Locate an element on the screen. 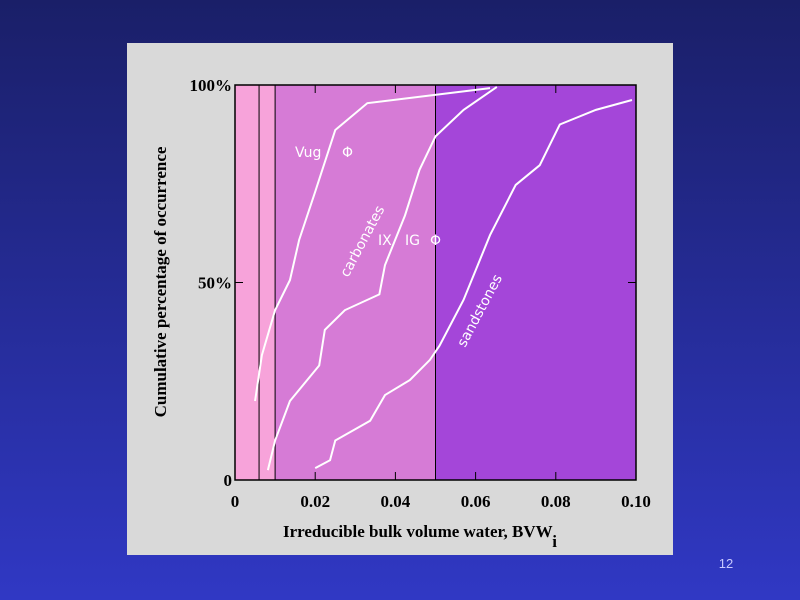  y-axis-label: Cumulative percentage of occurrence is located at coordinates (160, 281).